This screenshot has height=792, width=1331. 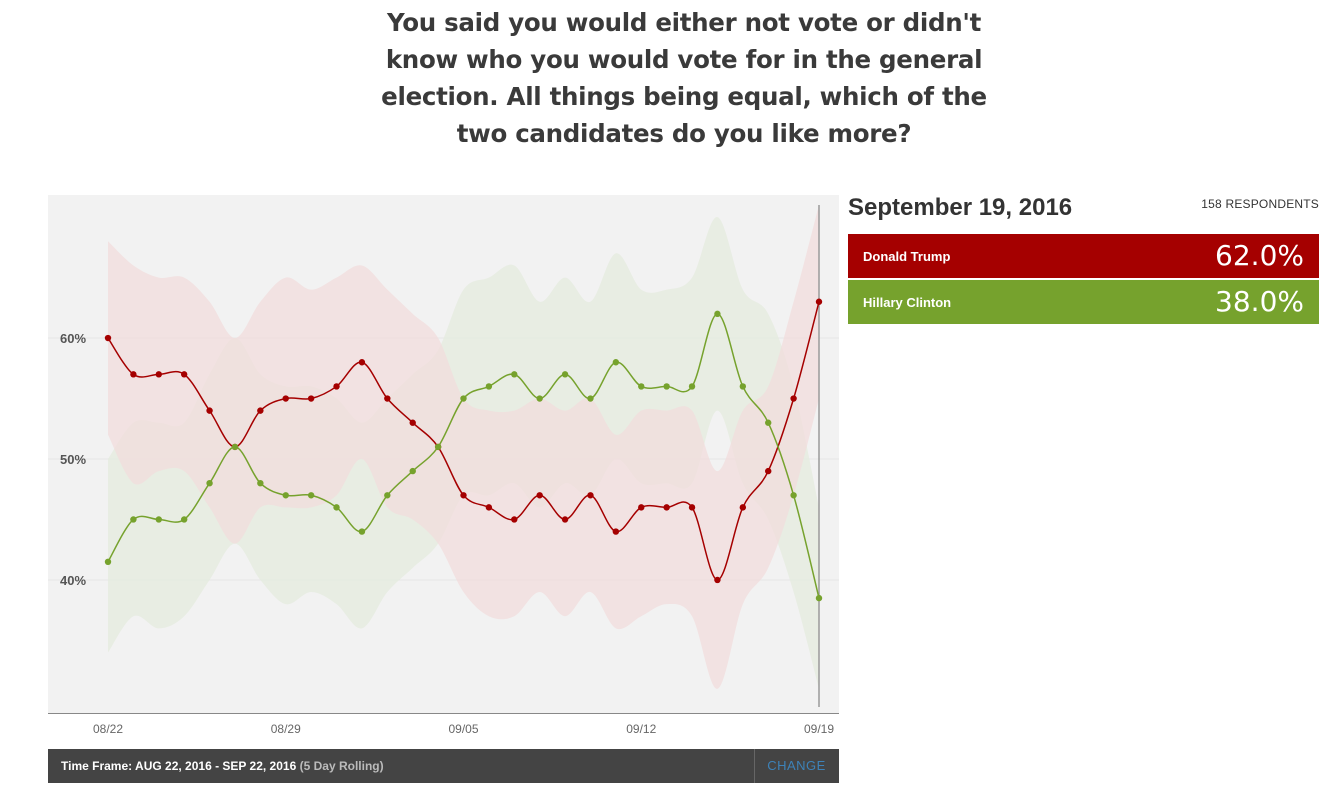 I want to click on x-tick-label: 09/19, so click(x=819, y=729).